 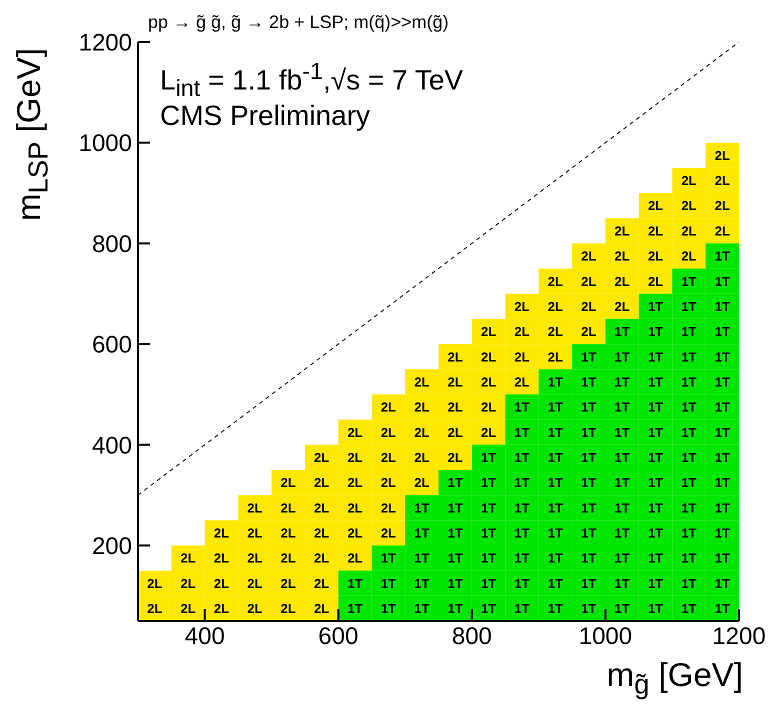 I want to click on x-axis-title: m$_{g̃}$ [GeV], so click(x=674, y=678).